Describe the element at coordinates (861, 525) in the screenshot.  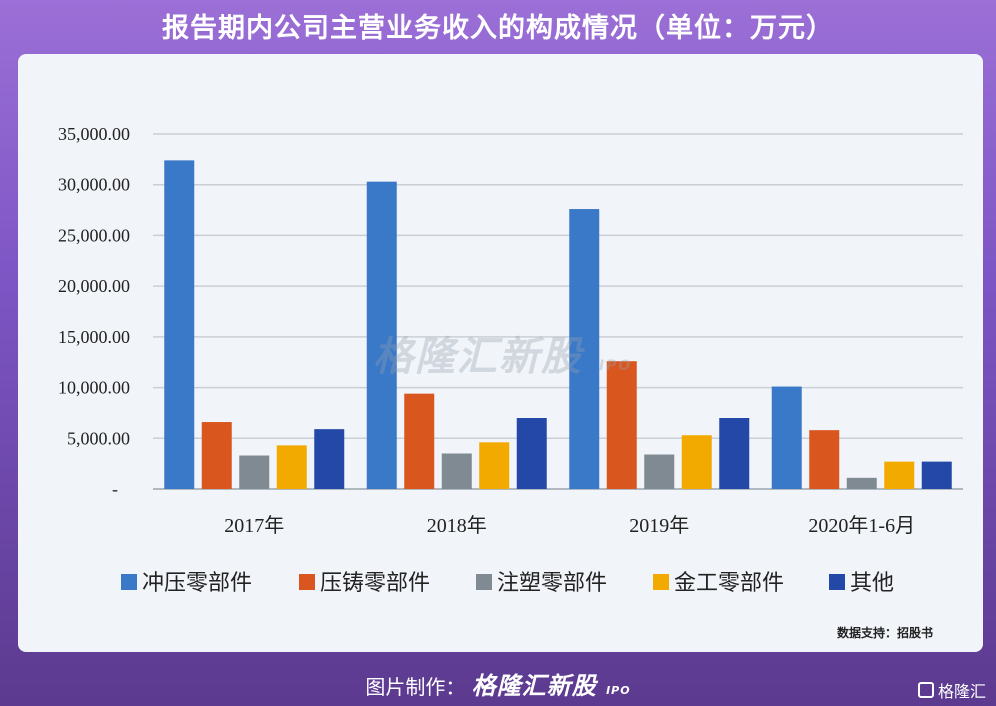
I see `x-tick-label: 2020年1-6月` at that location.